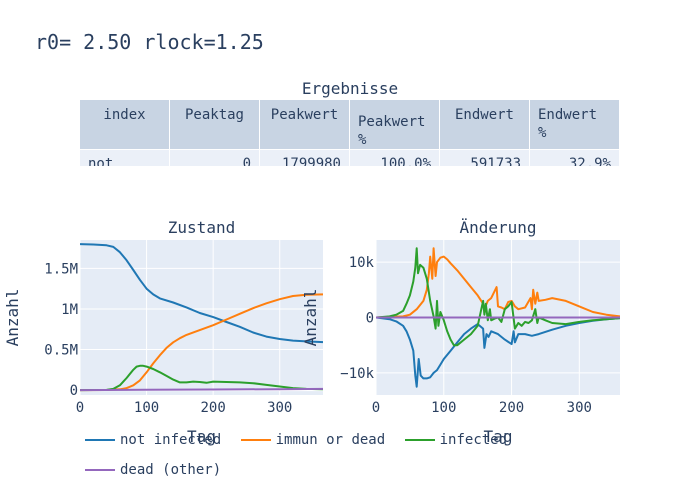  I want to click on header-peaktag: Peaktag, so click(215, 125).